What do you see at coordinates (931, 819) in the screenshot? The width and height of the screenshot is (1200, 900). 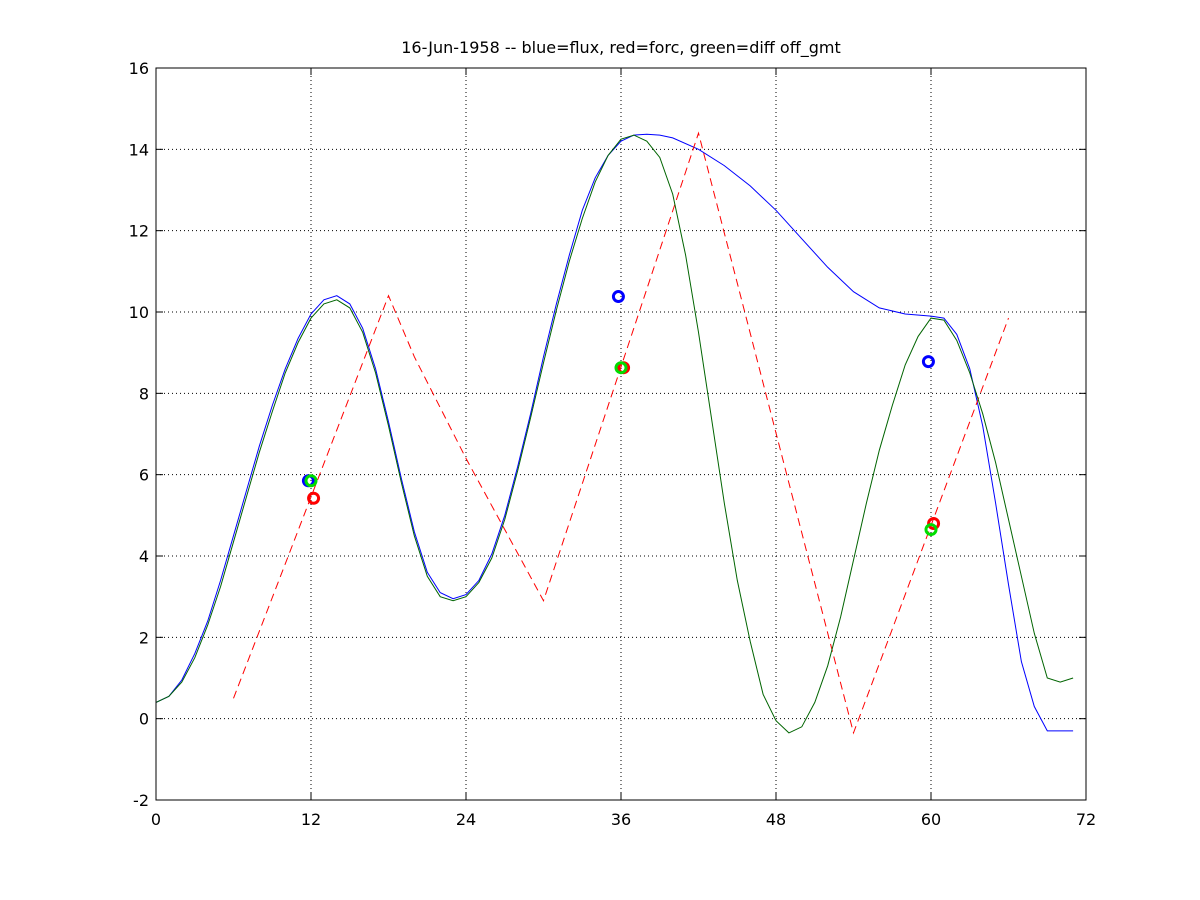 I see `x-tick-label: 60` at bounding box center [931, 819].